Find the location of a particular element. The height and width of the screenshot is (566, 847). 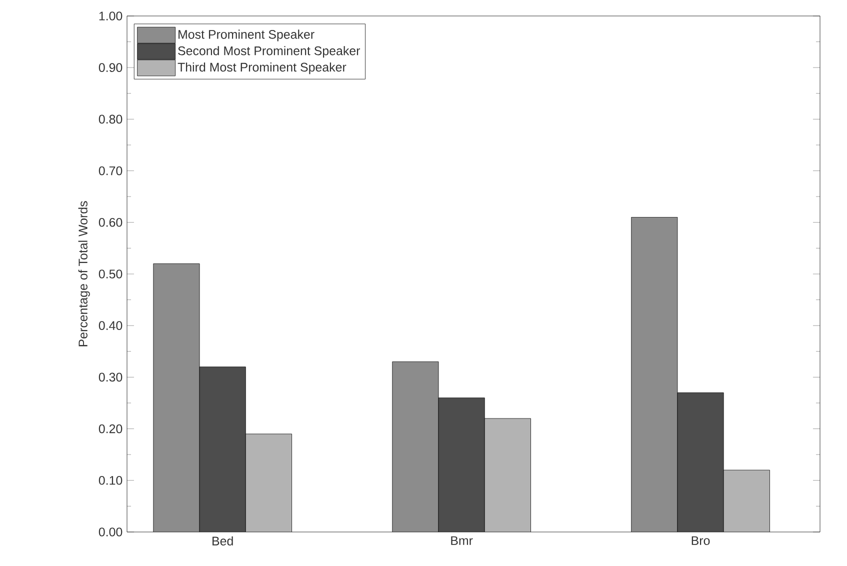

x-tick-label: Bed is located at coordinates (222, 541).